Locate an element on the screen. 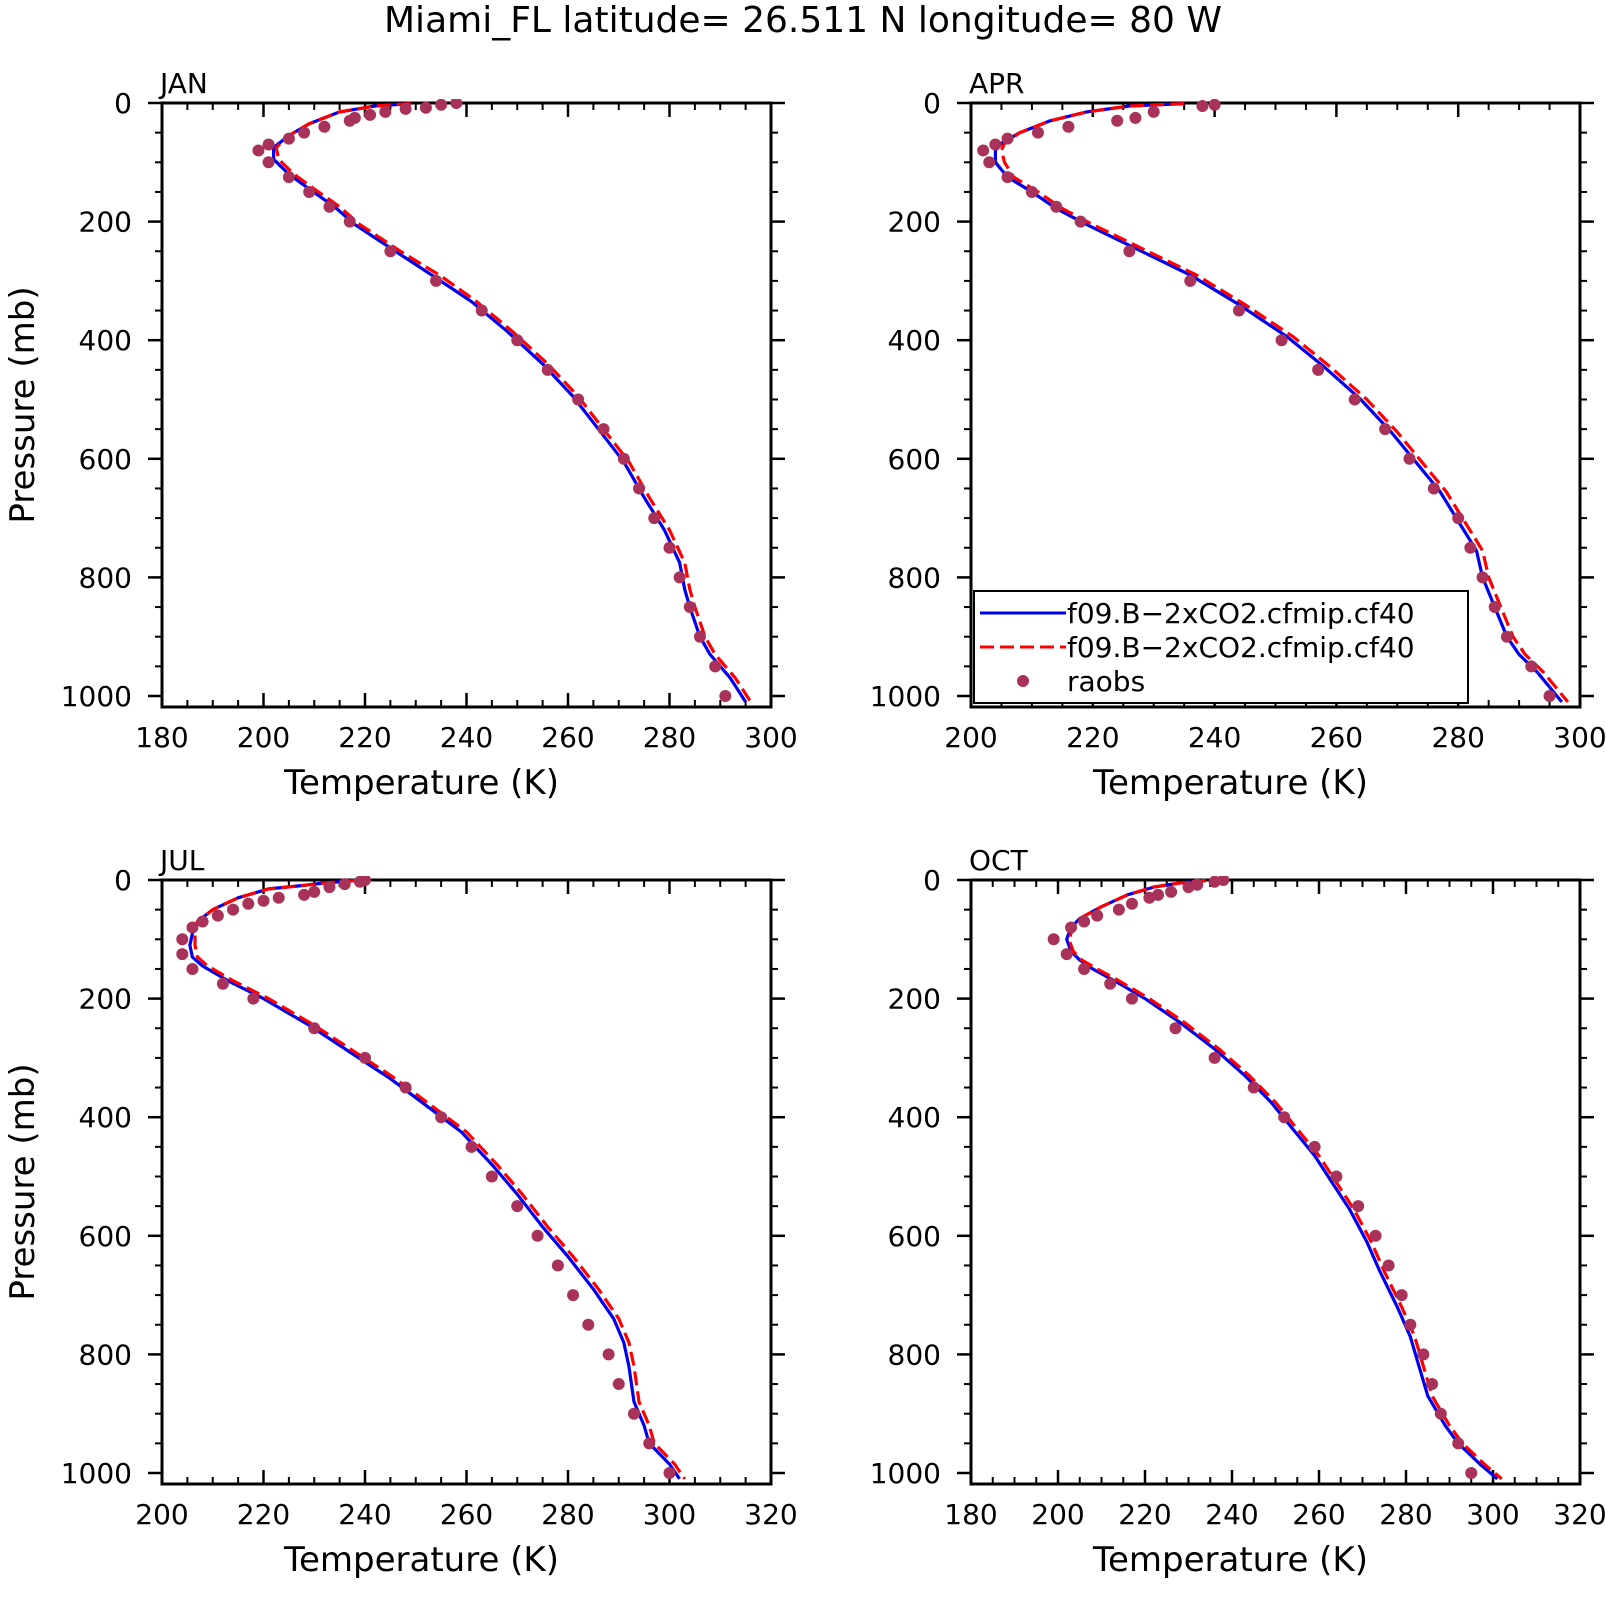 This screenshot has width=1606, height=1600. legend-label: f09.B−2xCO2.cfmip.cf40 is located at coordinates (1241, 647).